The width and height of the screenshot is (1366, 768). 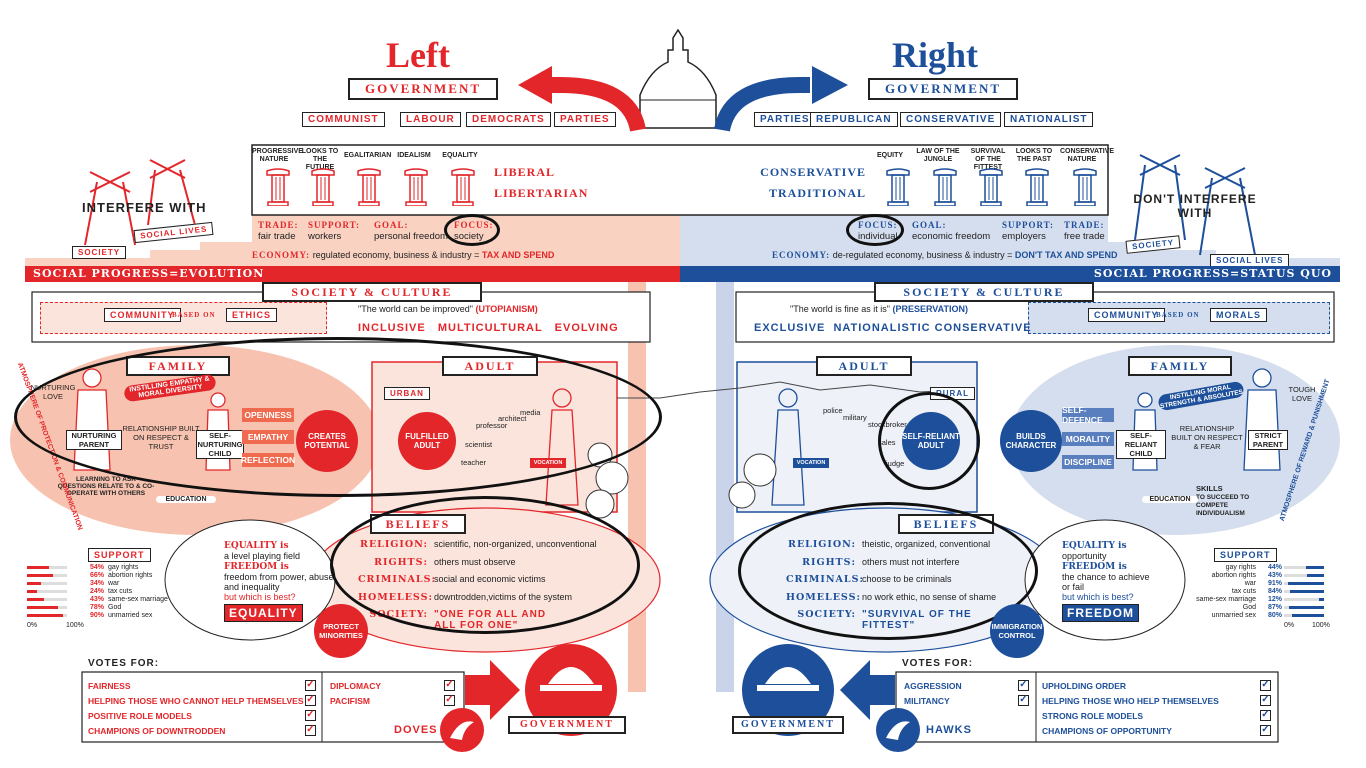 What do you see at coordinates (1274, 599) in the screenshot?
I see `support-pct: 12%` at bounding box center [1274, 599].